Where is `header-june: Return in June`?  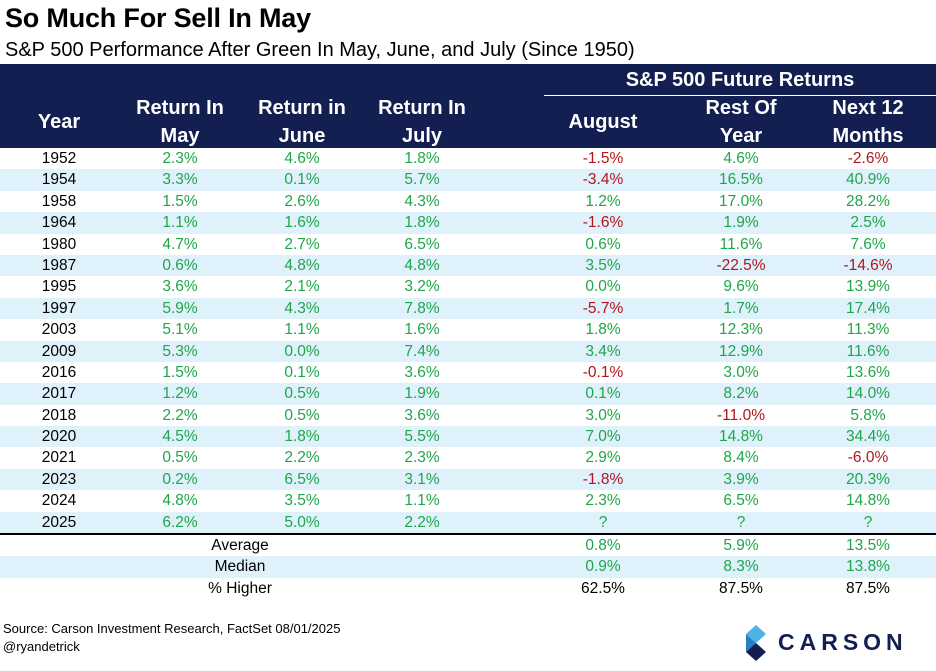 header-june: Return in June is located at coordinates (302, 122).